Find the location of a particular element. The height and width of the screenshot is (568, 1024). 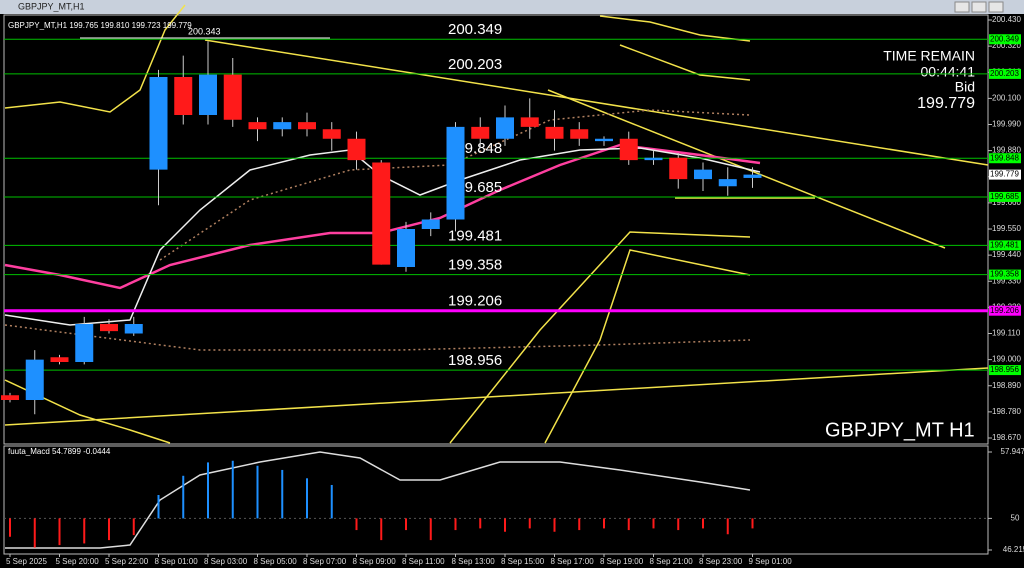

maximize-button is located at coordinates (979, 7).